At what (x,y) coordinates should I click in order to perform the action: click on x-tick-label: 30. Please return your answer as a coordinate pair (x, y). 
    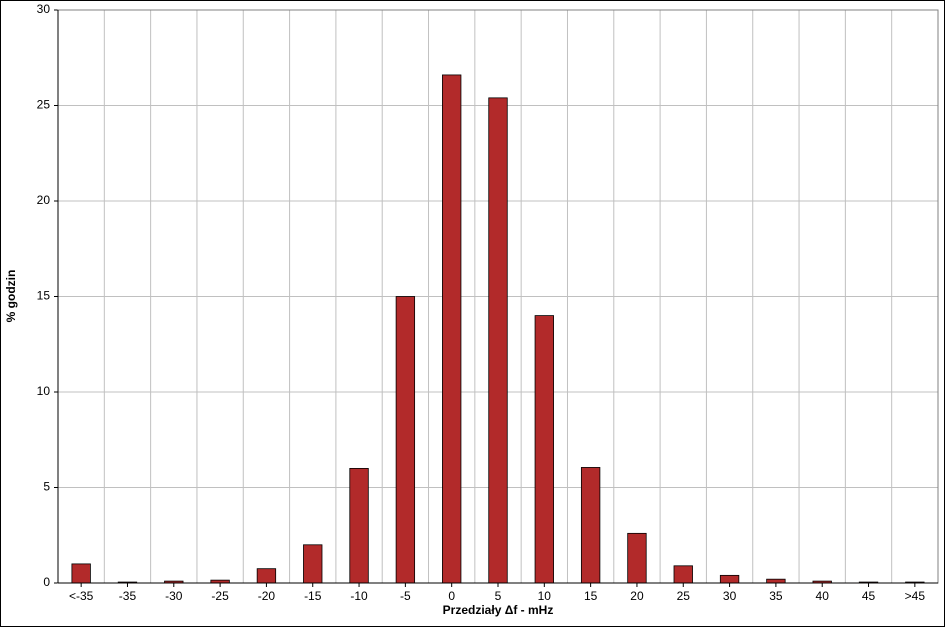
    Looking at the image, I should click on (730, 596).